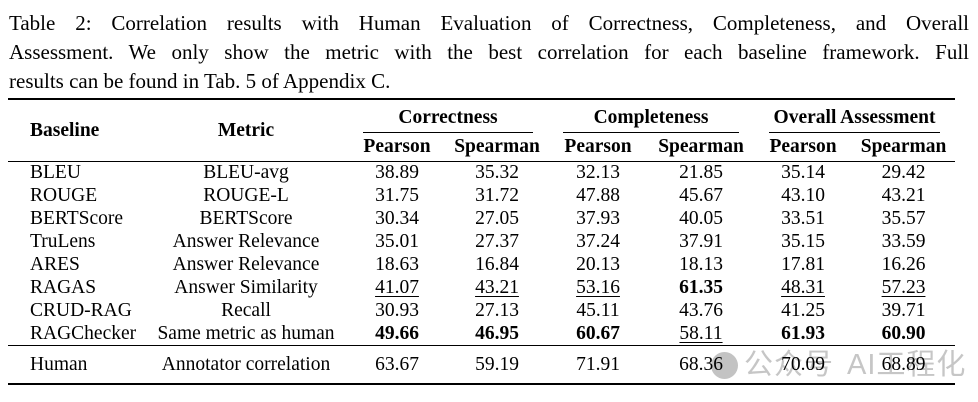 The image size is (978, 402). I want to click on value-cell: 71.91, so click(598, 364).